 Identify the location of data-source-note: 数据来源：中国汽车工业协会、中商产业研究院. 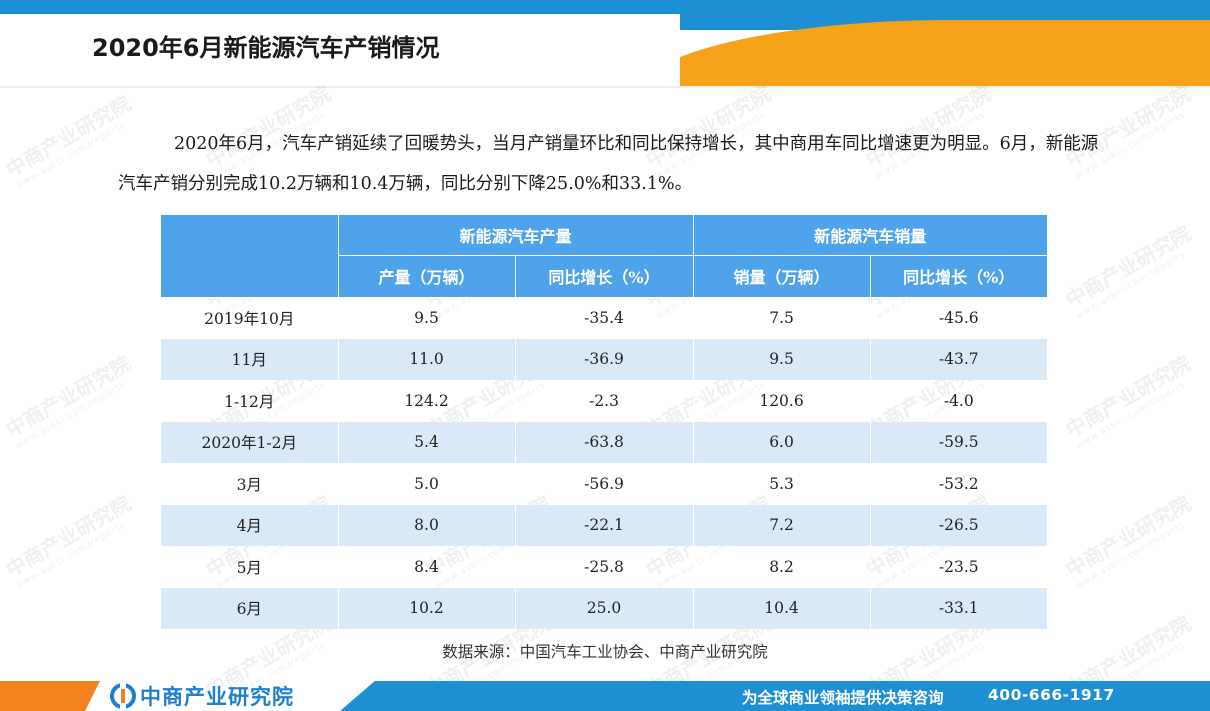
(605, 652).